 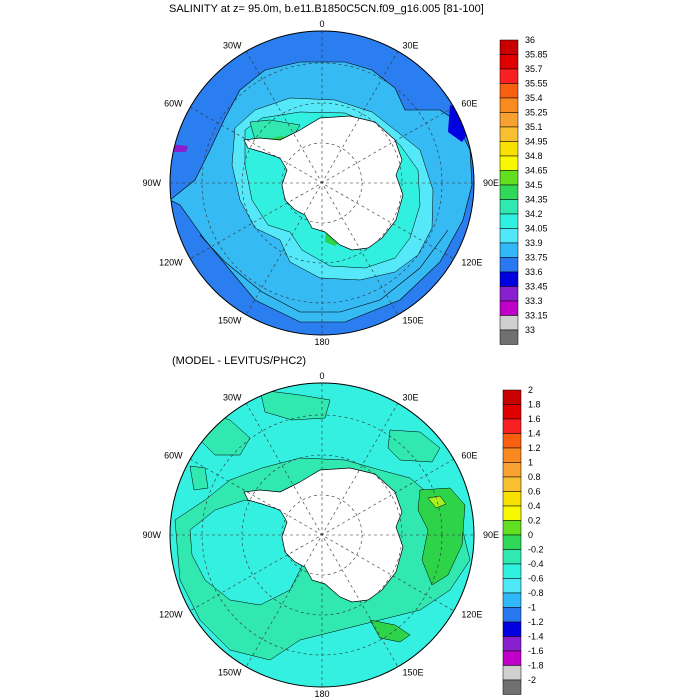 I want to click on difference-band-minus-0.2, so click(x=247, y=552).